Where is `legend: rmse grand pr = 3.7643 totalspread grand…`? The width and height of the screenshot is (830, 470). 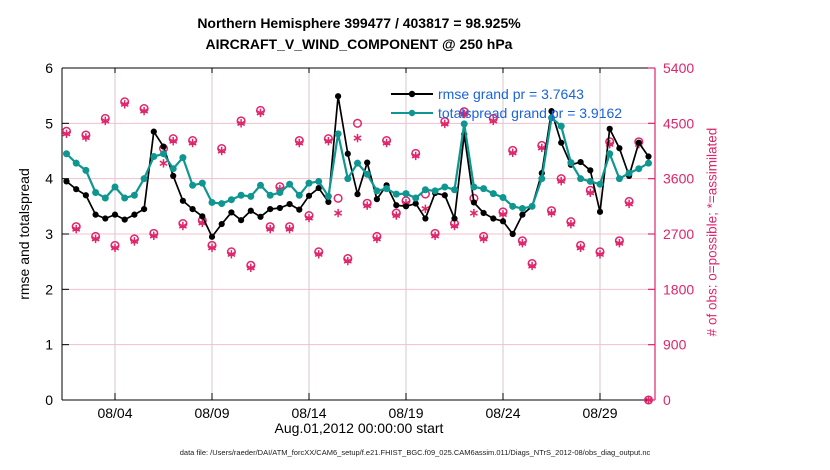
legend: rmse grand pr = 3.7643 totalspread grand… is located at coordinates (506, 103).